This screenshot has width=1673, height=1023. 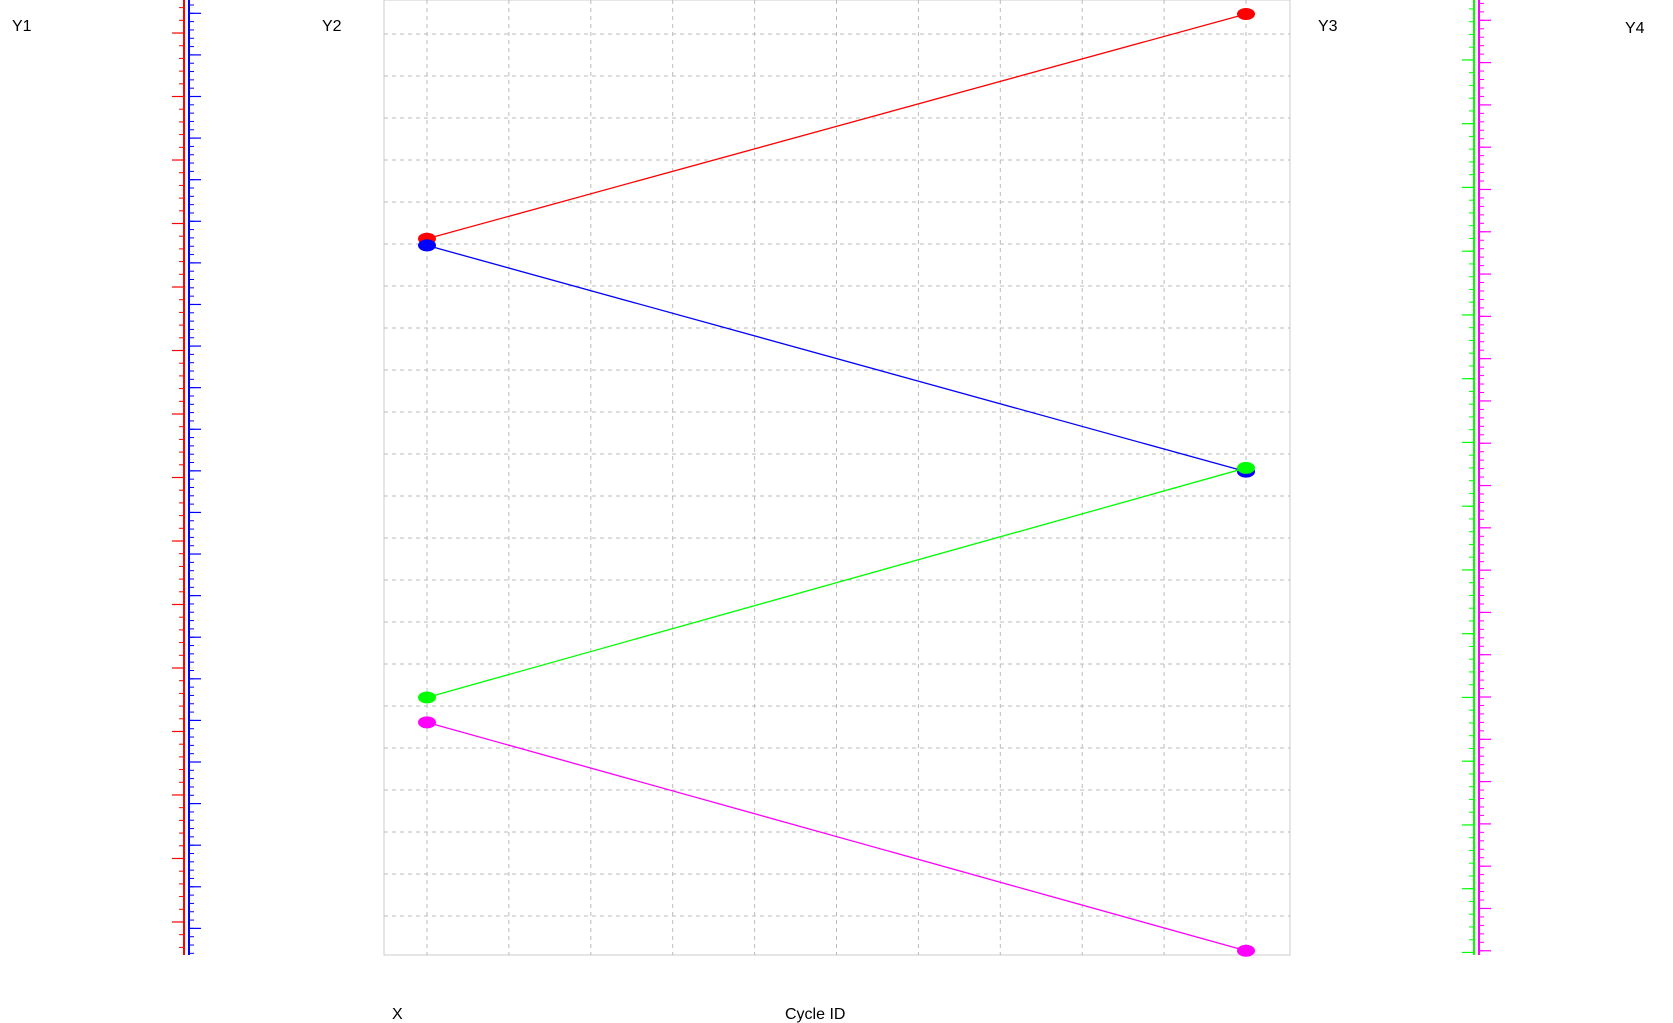 What do you see at coordinates (194, 477) in the screenshot?
I see `y2-axis` at bounding box center [194, 477].